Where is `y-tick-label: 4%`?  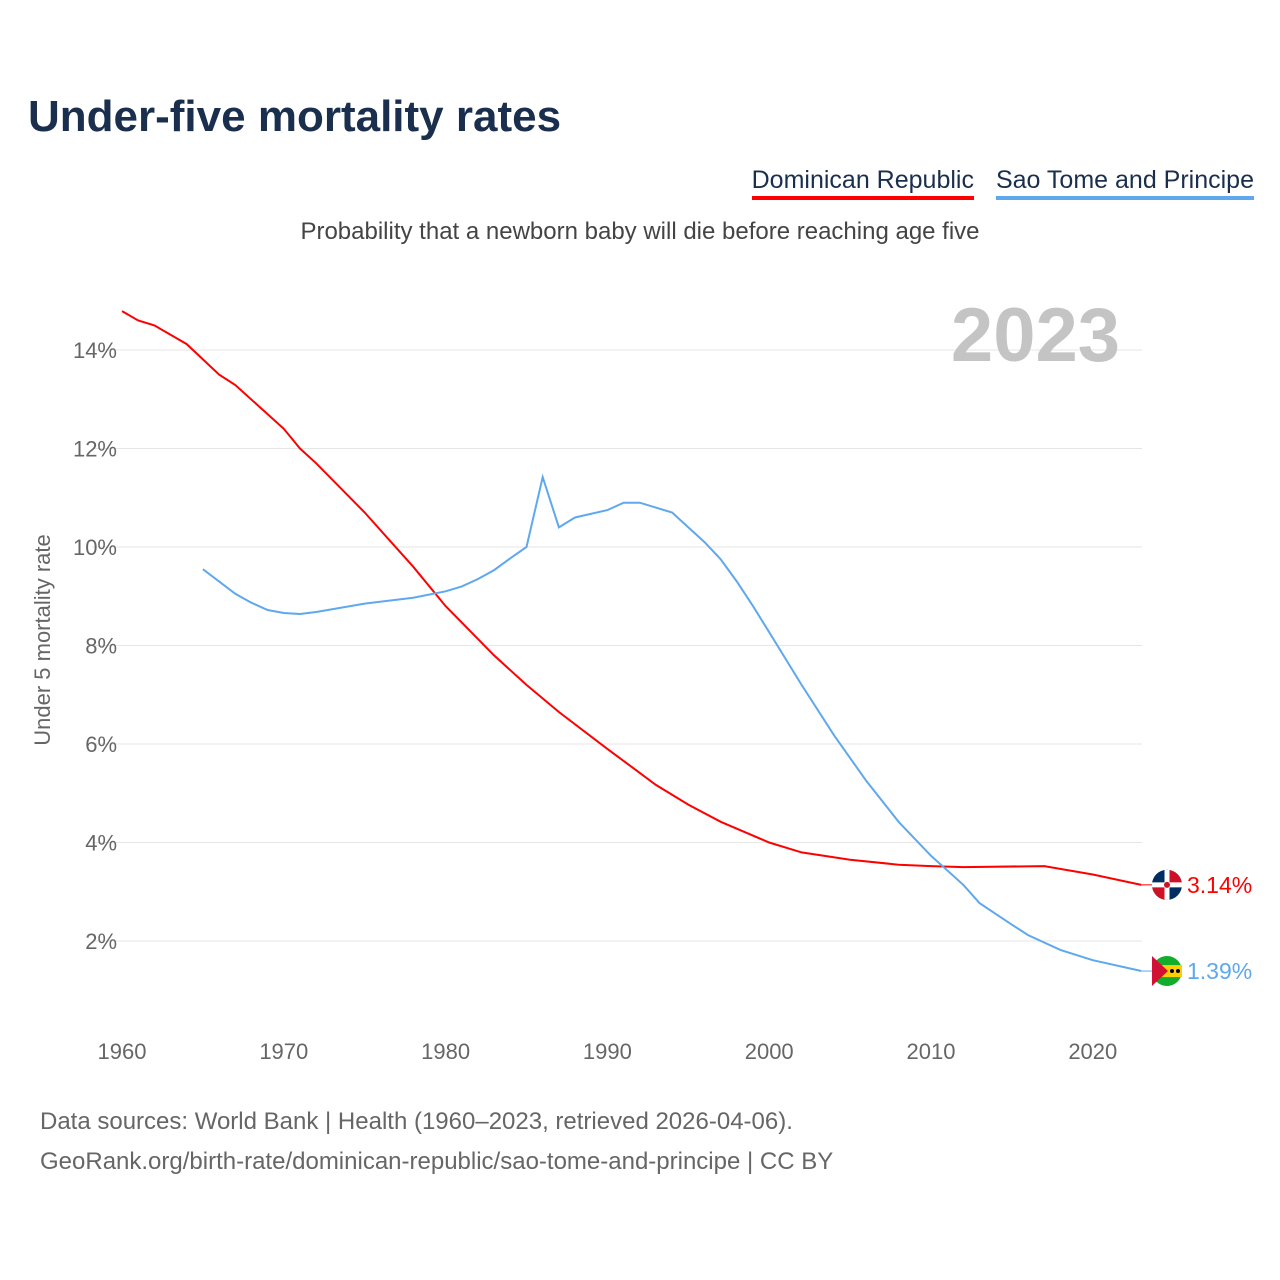 y-tick-label: 4% is located at coordinates (101, 843).